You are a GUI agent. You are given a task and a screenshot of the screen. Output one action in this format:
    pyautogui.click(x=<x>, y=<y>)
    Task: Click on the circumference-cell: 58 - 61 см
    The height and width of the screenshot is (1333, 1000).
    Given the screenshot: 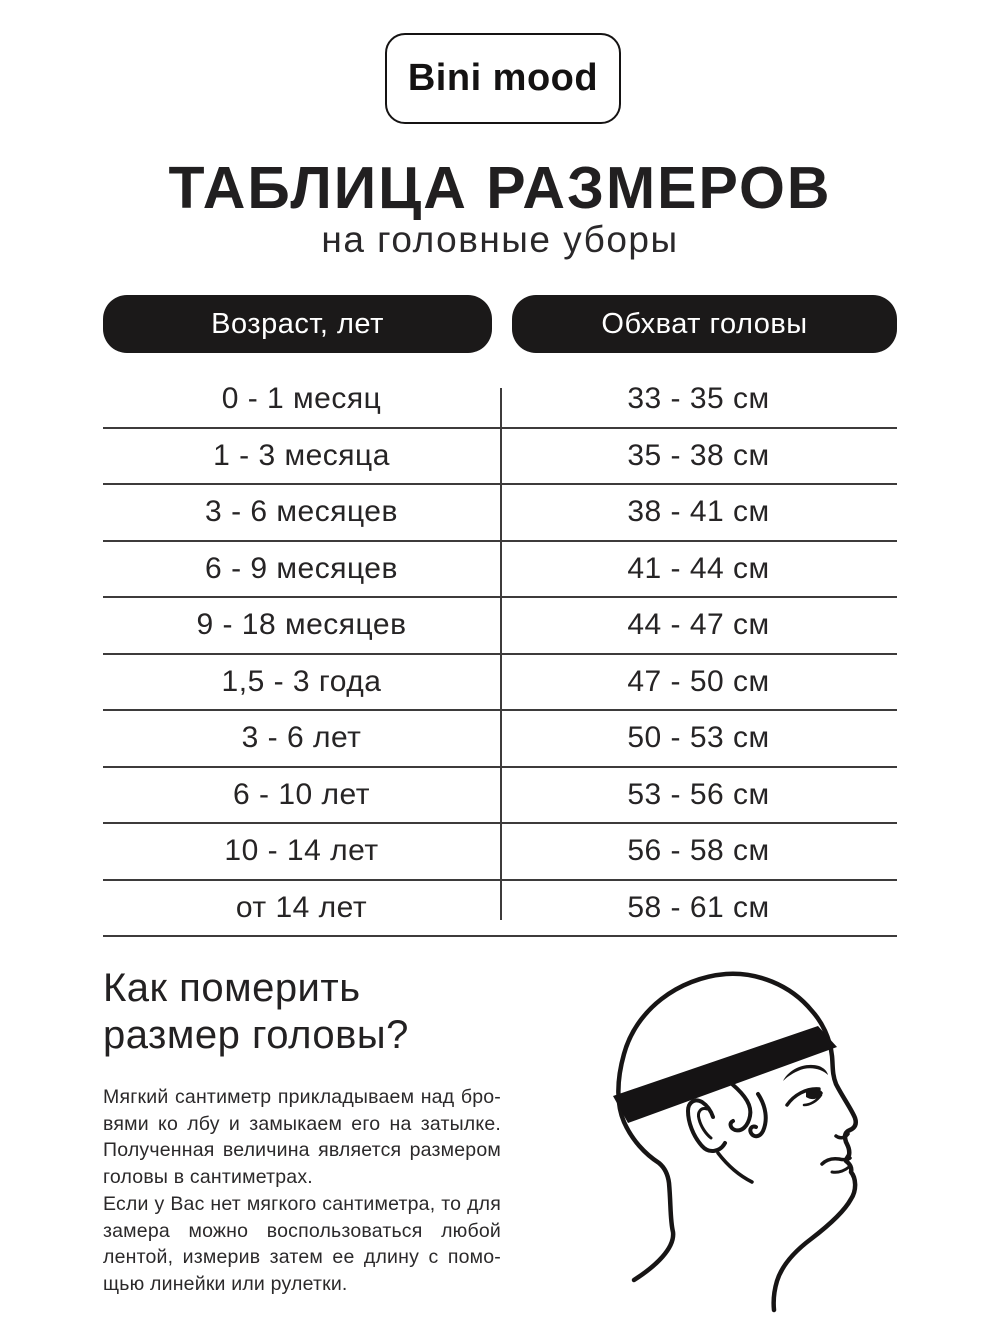 What is the action you would take?
    pyautogui.click(x=698, y=907)
    